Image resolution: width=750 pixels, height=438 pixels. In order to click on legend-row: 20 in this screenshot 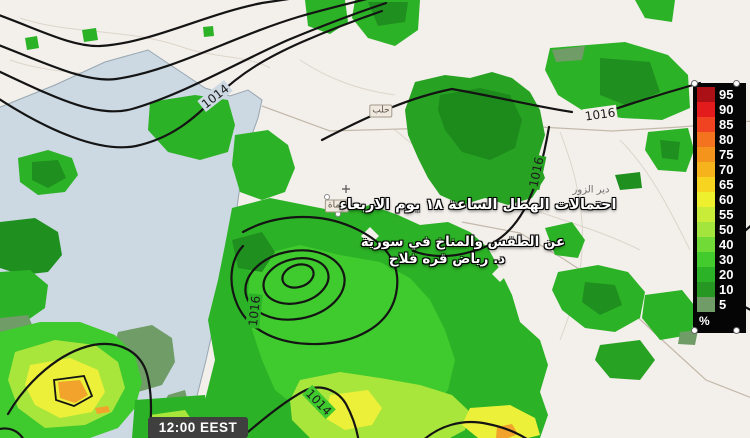, I will do `click(721, 274)`.